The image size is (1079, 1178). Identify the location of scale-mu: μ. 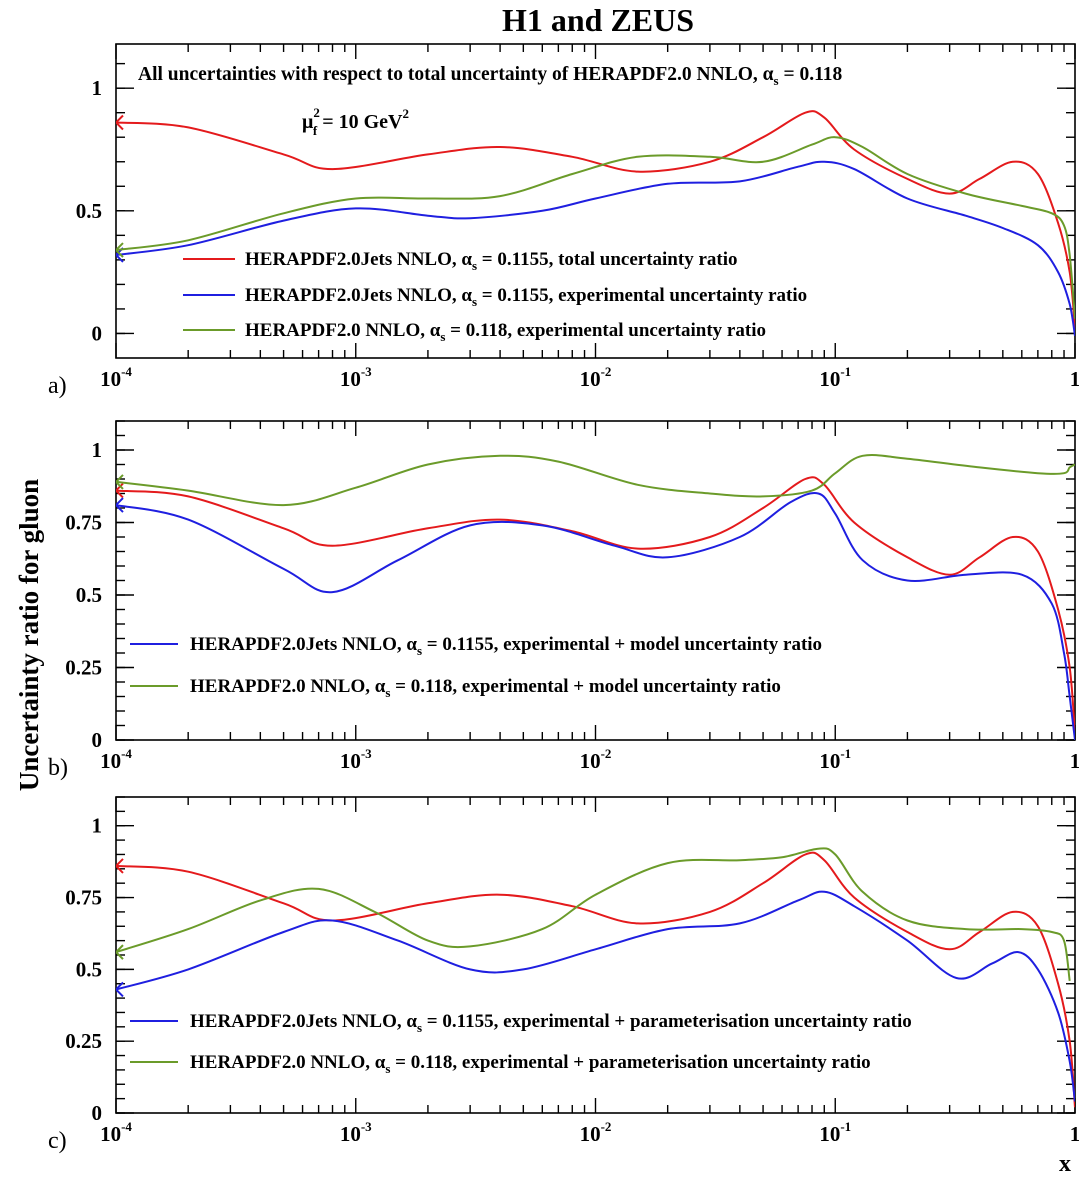
(308, 122).